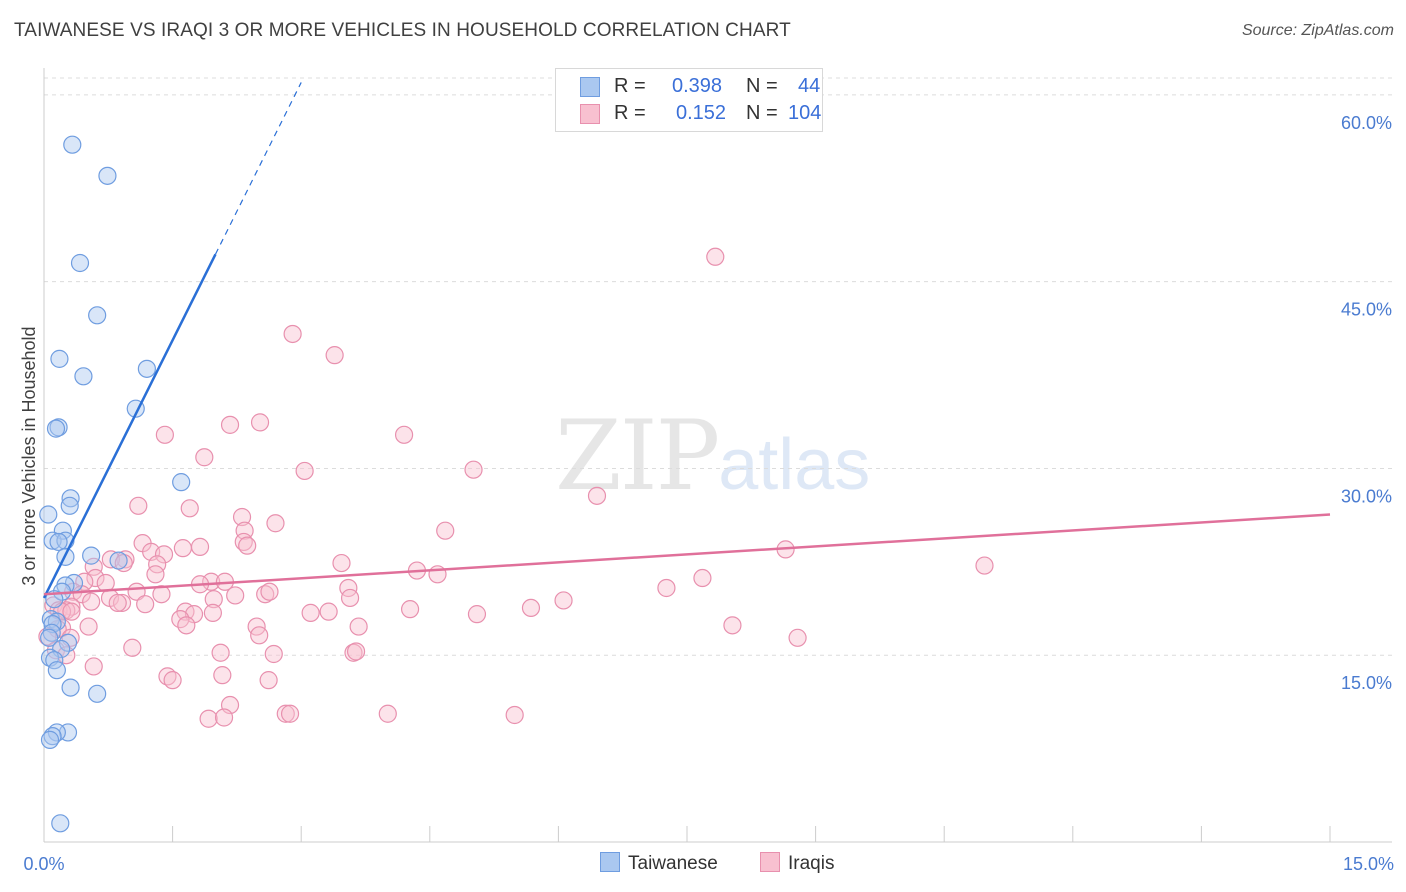  I want to click on legend-swatch-iraqis, so click(590, 114).